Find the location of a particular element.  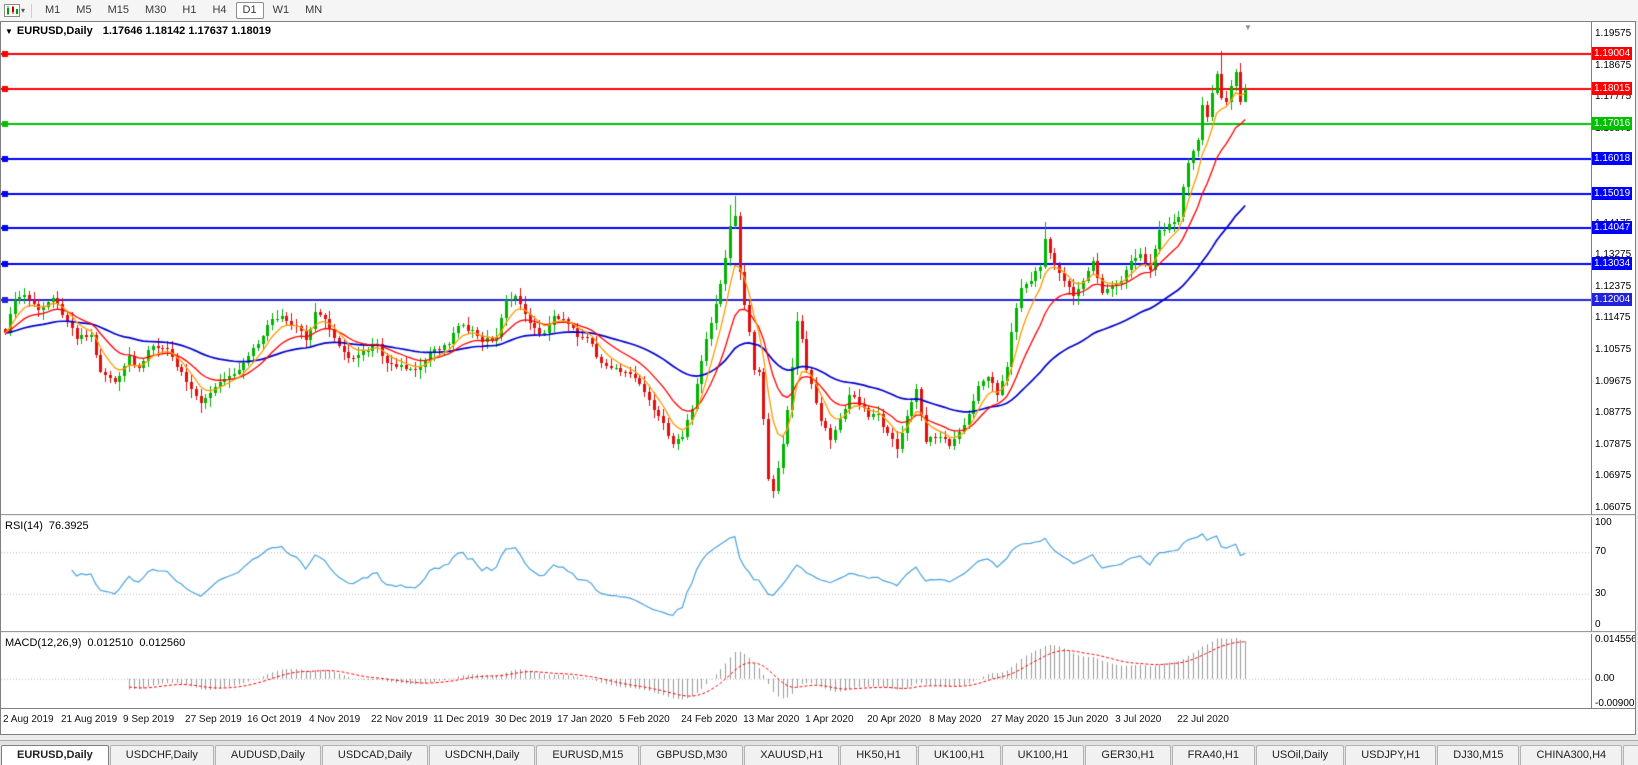

date-label: 13 Mar 2020 is located at coordinates (771, 719).